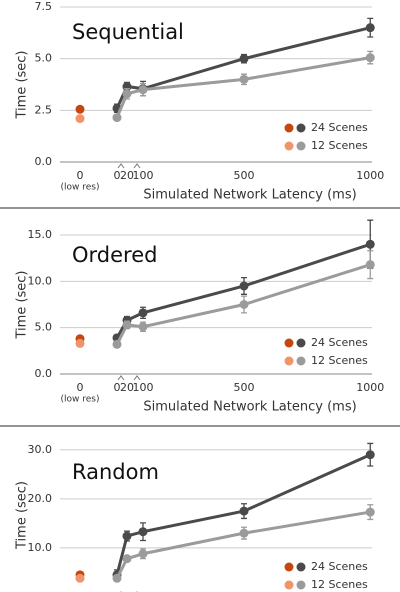  What do you see at coordinates (40, 449) in the screenshot?
I see `y-tick-label: 30.0` at bounding box center [40, 449].